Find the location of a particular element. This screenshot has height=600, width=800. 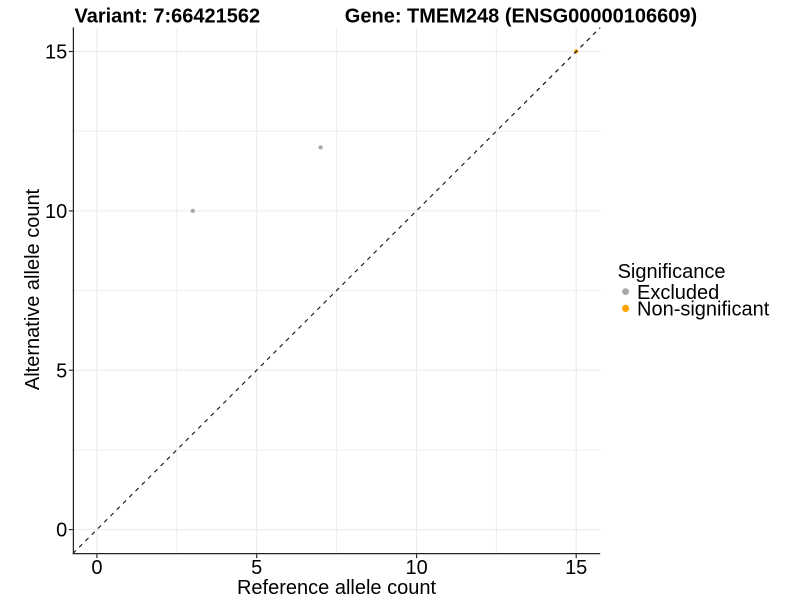

svg-text: Significance is located at coordinates (672, 272).